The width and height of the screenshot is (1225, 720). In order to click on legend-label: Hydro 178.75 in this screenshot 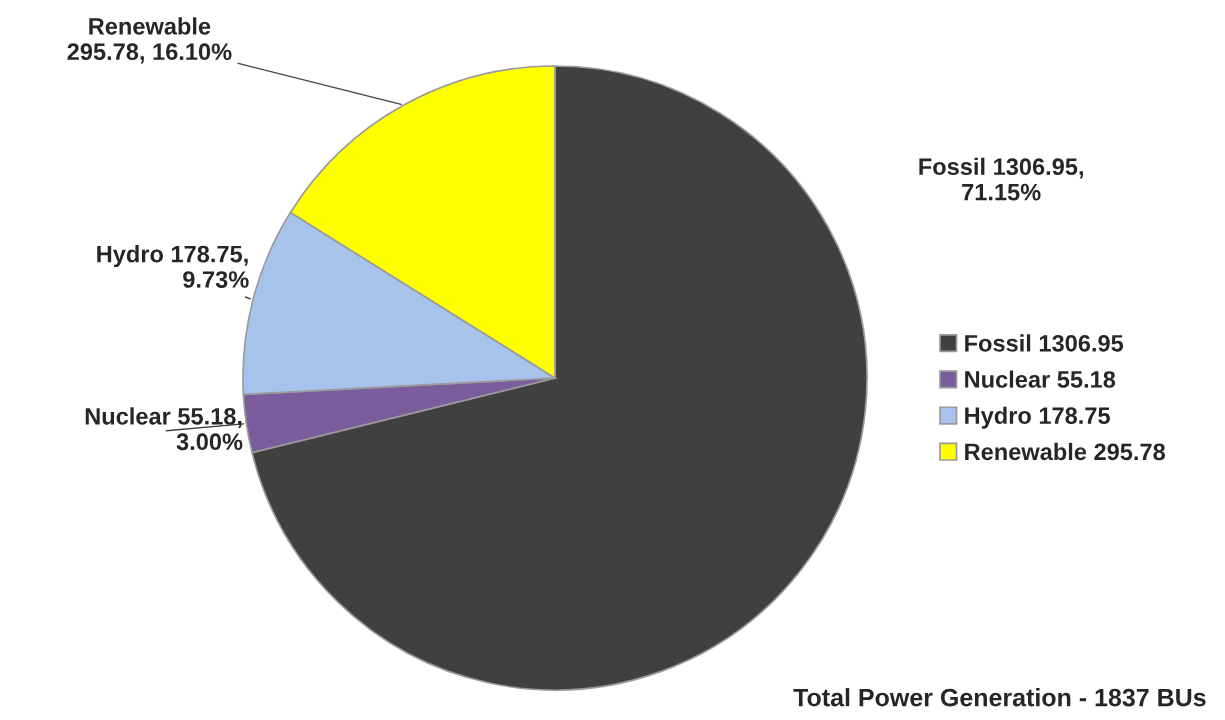, I will do `click(1037, 417)`.